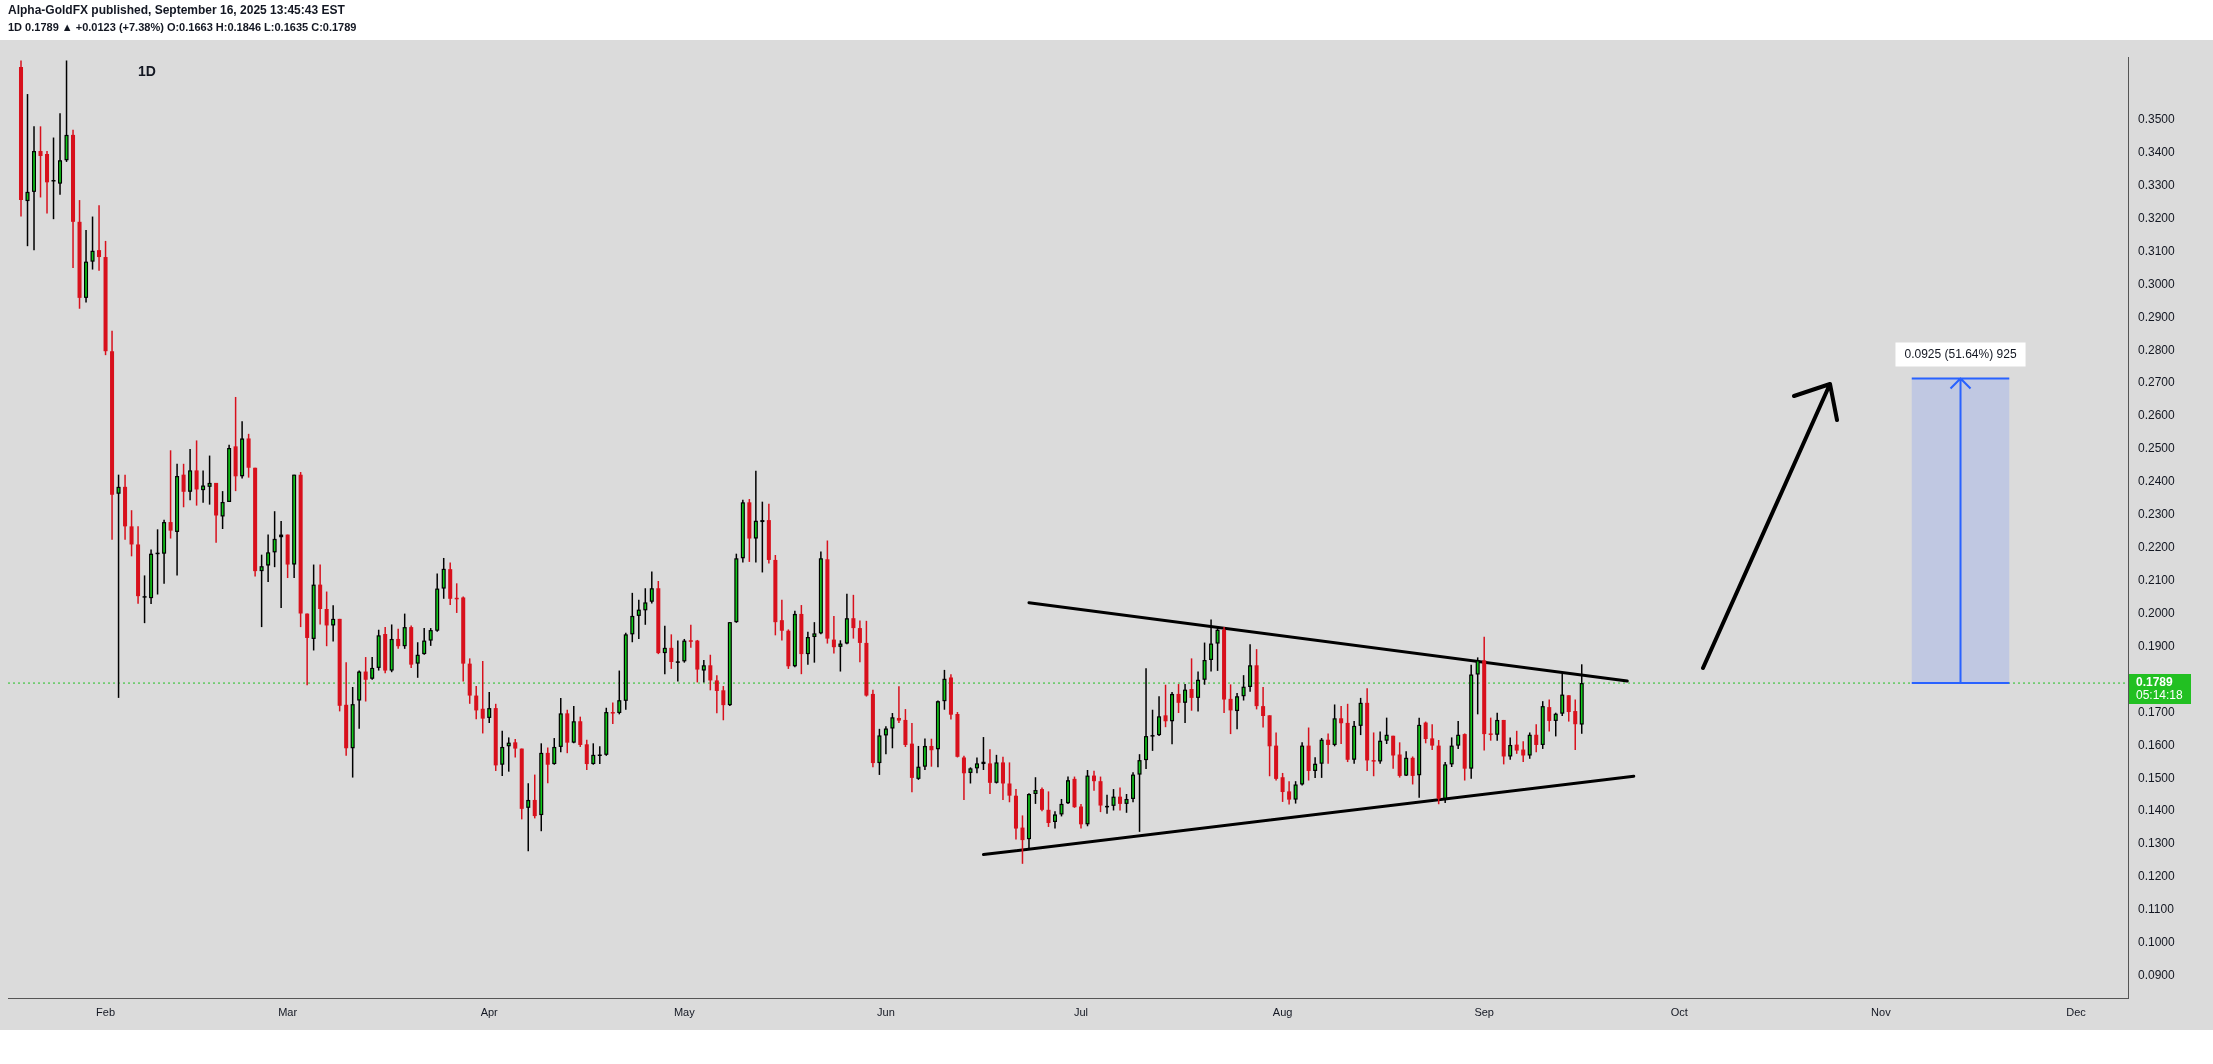 Image resolution: width=2213 pixels, height=1064 pixels. What do you see at coordinates (2157, 349) in the screenshot?
I see `y-tick-label: 0.2800` at bounding box center [2157, 349].